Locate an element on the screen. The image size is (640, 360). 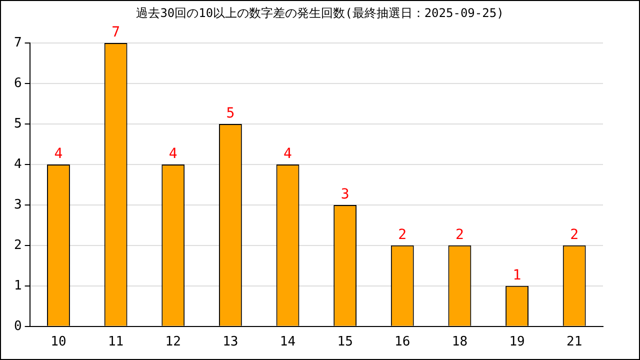
x-tick-label: 14 is located at coordinates (288, 342).